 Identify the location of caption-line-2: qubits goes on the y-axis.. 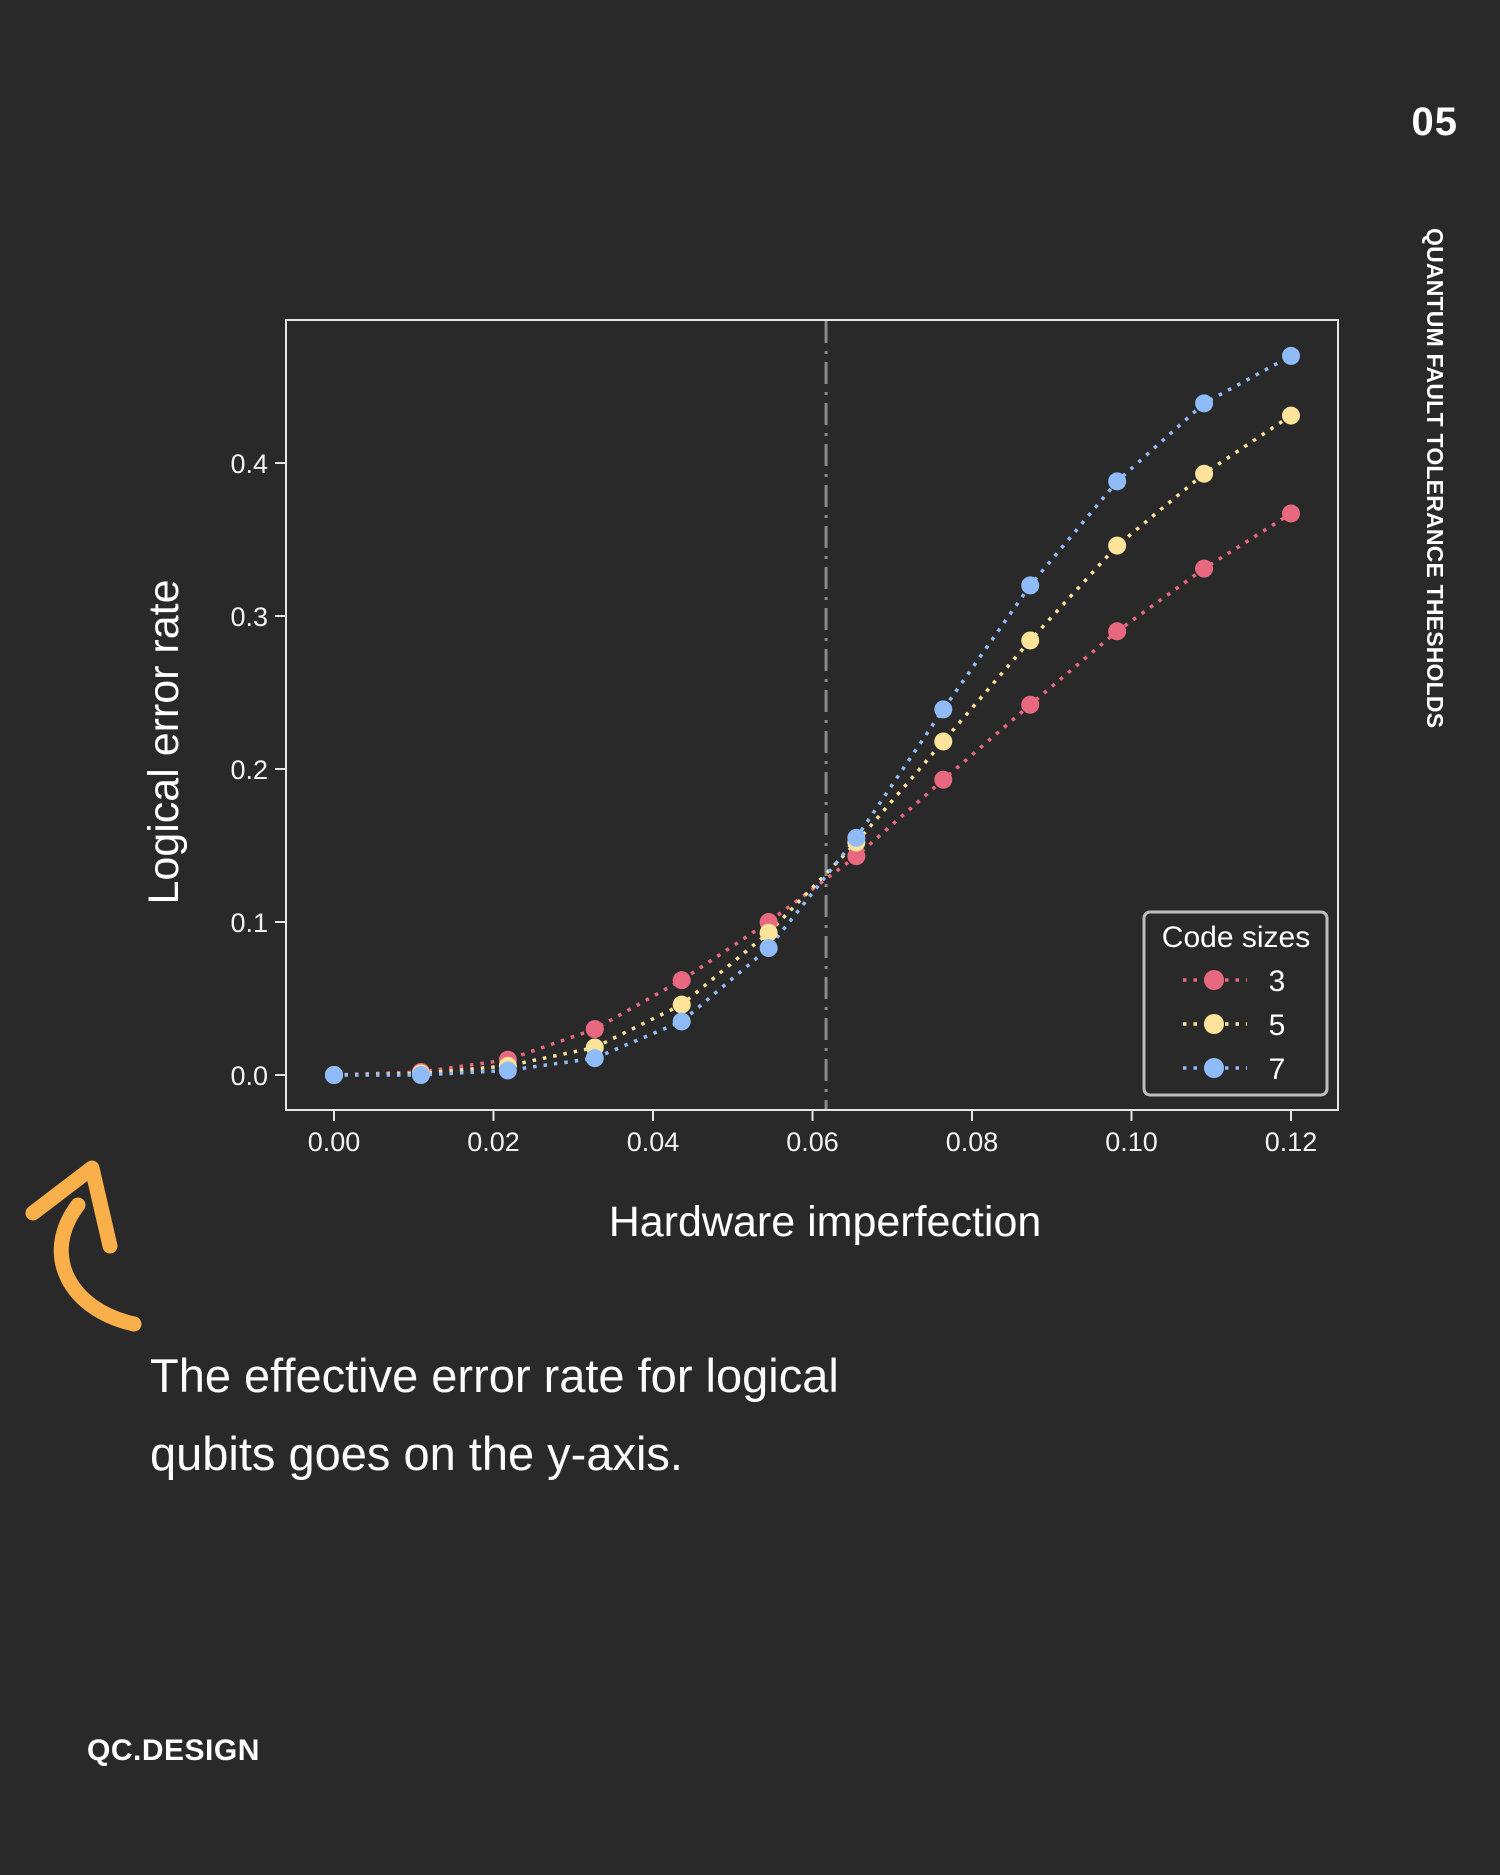
(416, 1453).